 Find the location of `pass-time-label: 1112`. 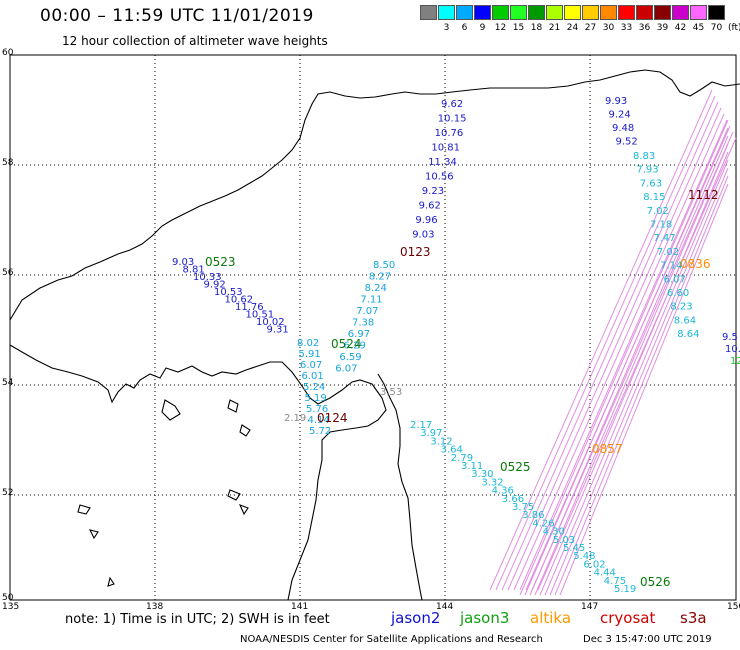

pass-time-label: 1112 is located at coordinates (703, 195).